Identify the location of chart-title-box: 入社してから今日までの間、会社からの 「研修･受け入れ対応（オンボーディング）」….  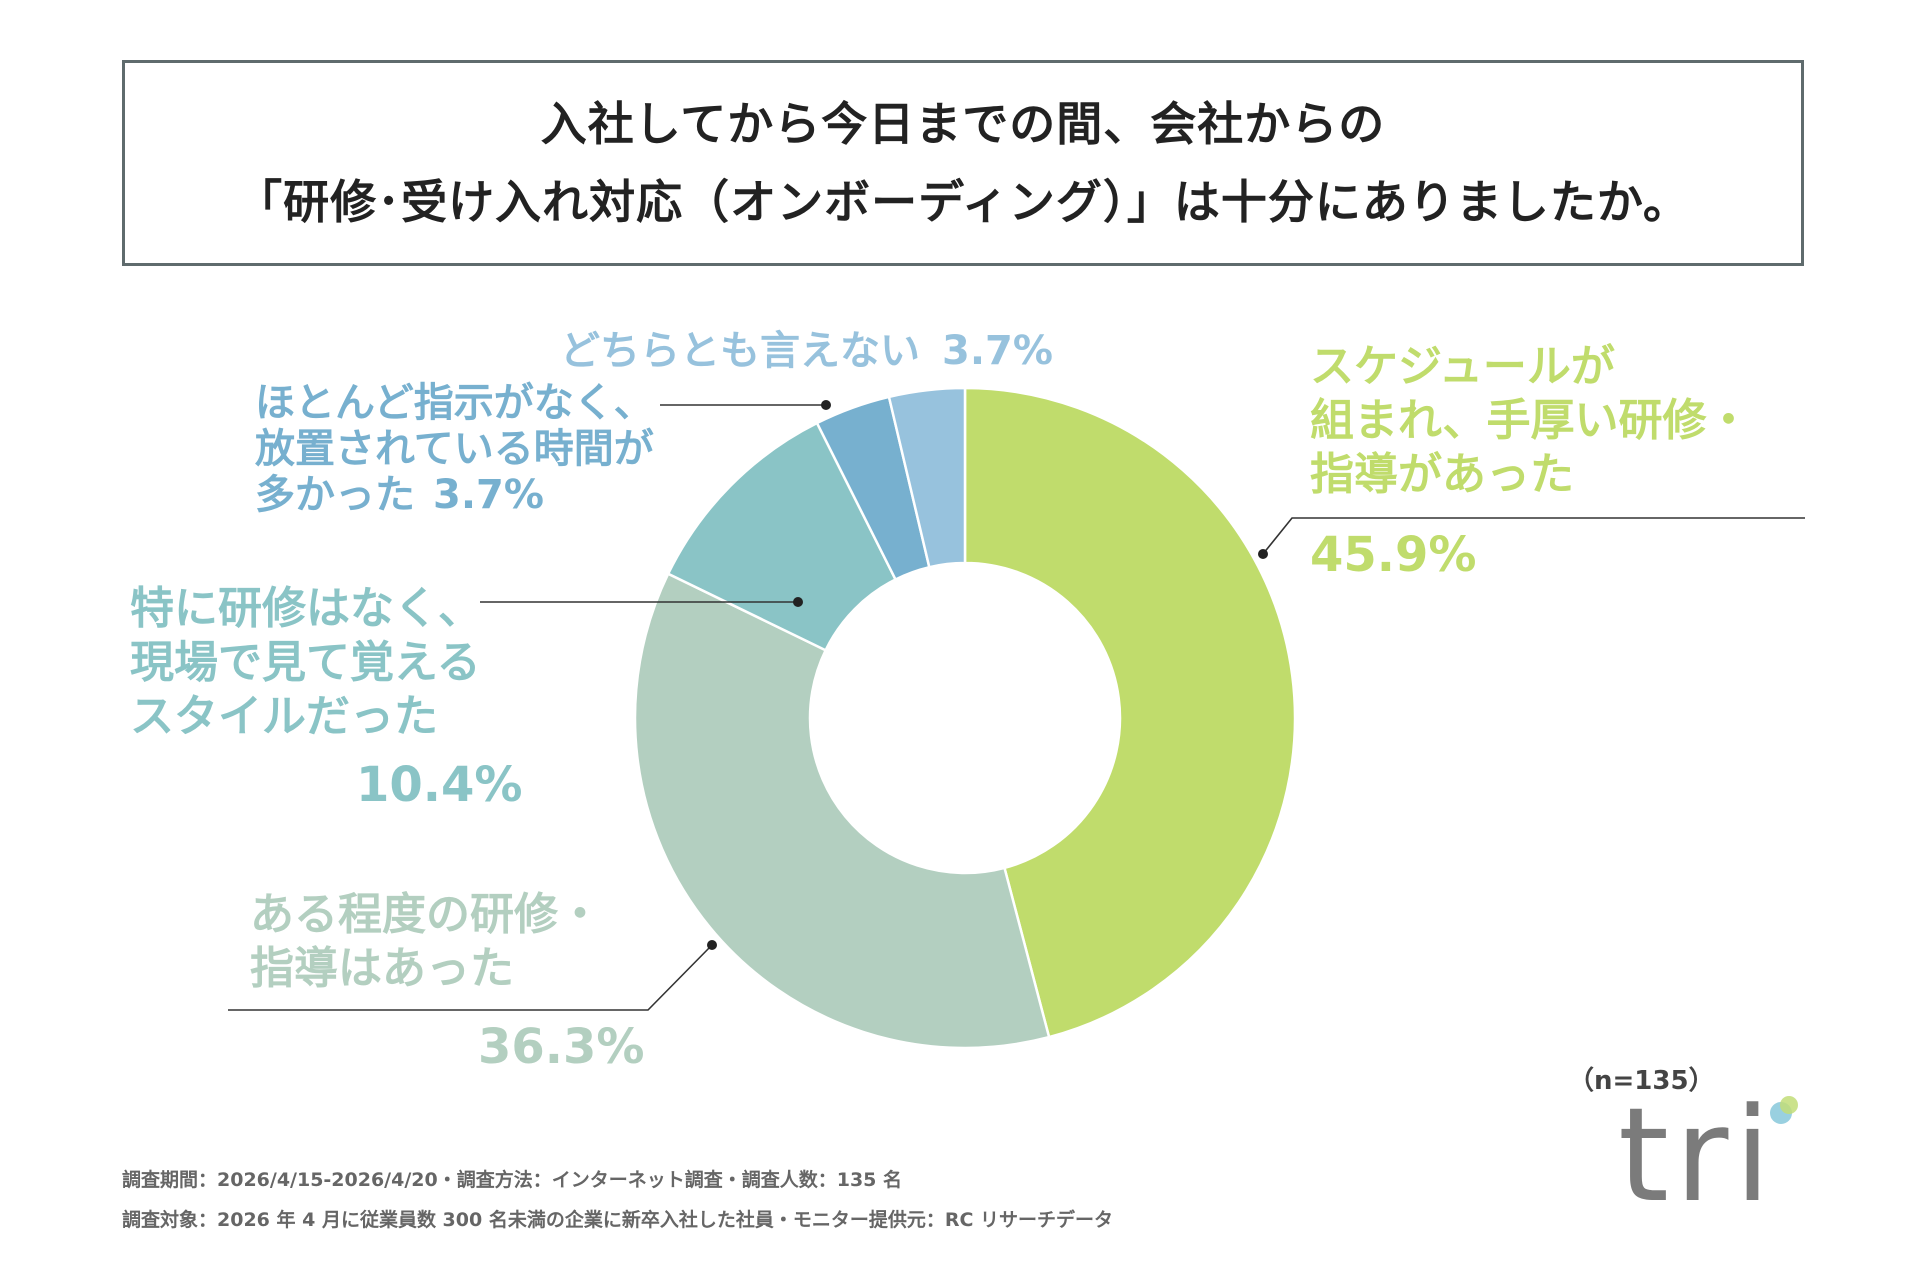
(963, 163).